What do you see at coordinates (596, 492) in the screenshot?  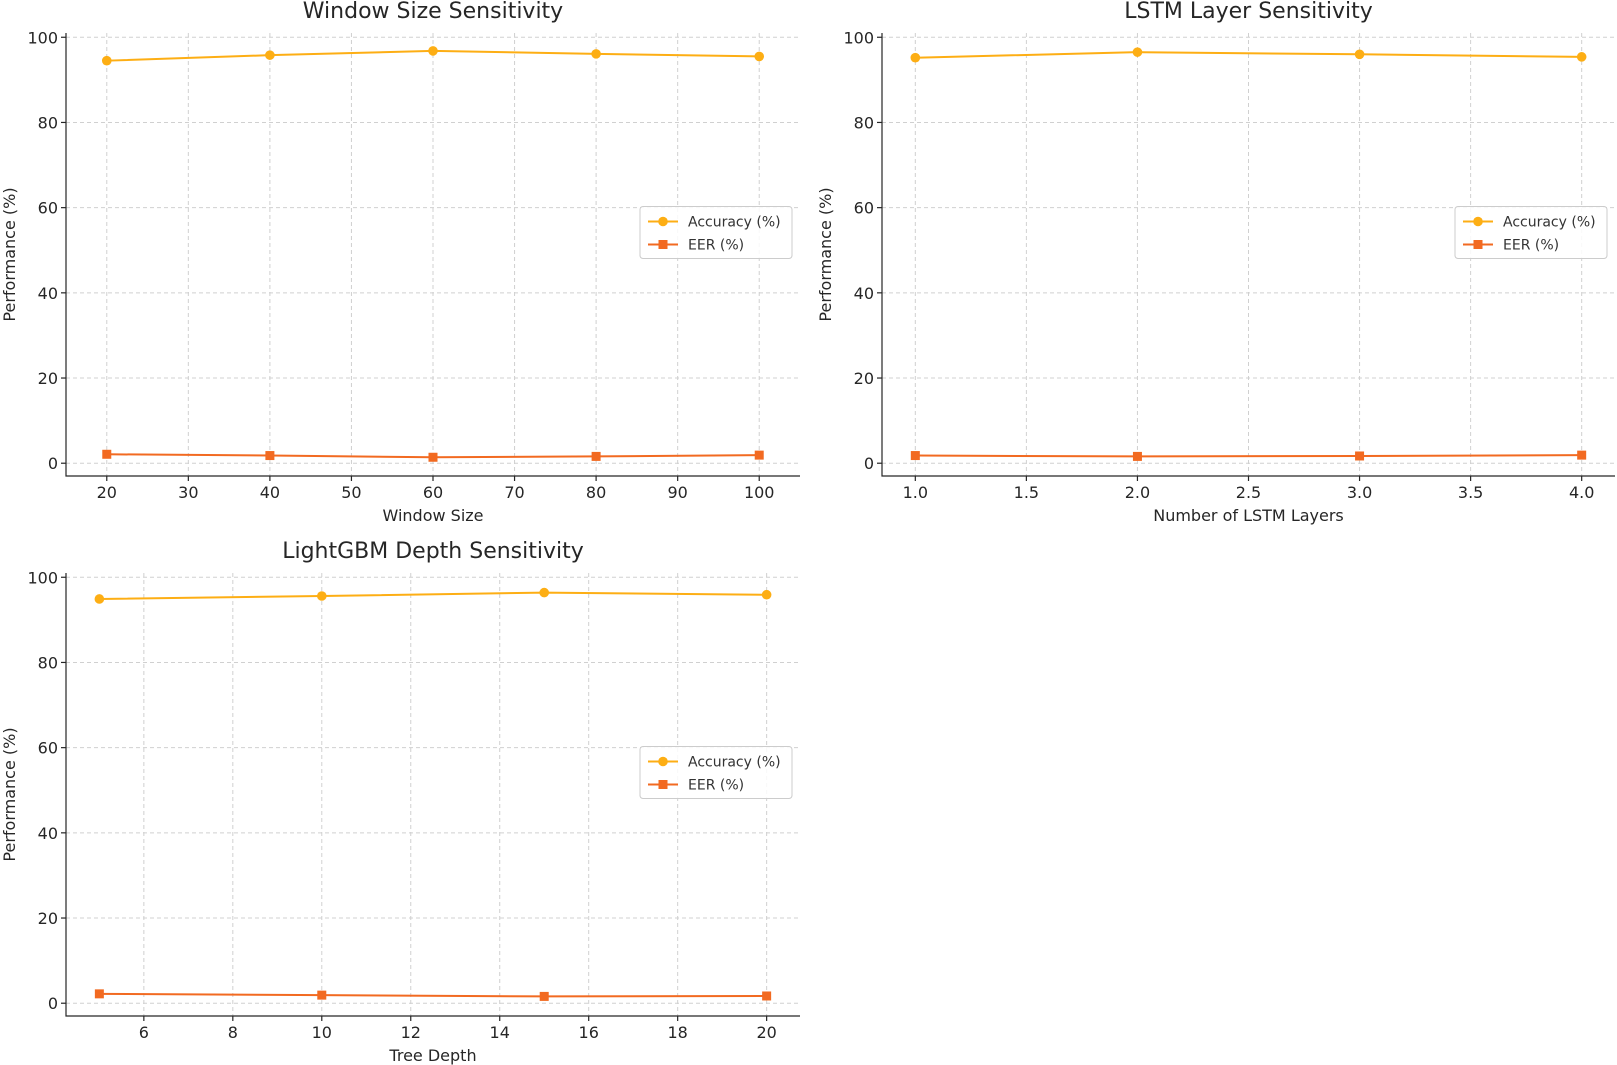 I see `x-tick-label: 80` at bounding box center [596, 492].